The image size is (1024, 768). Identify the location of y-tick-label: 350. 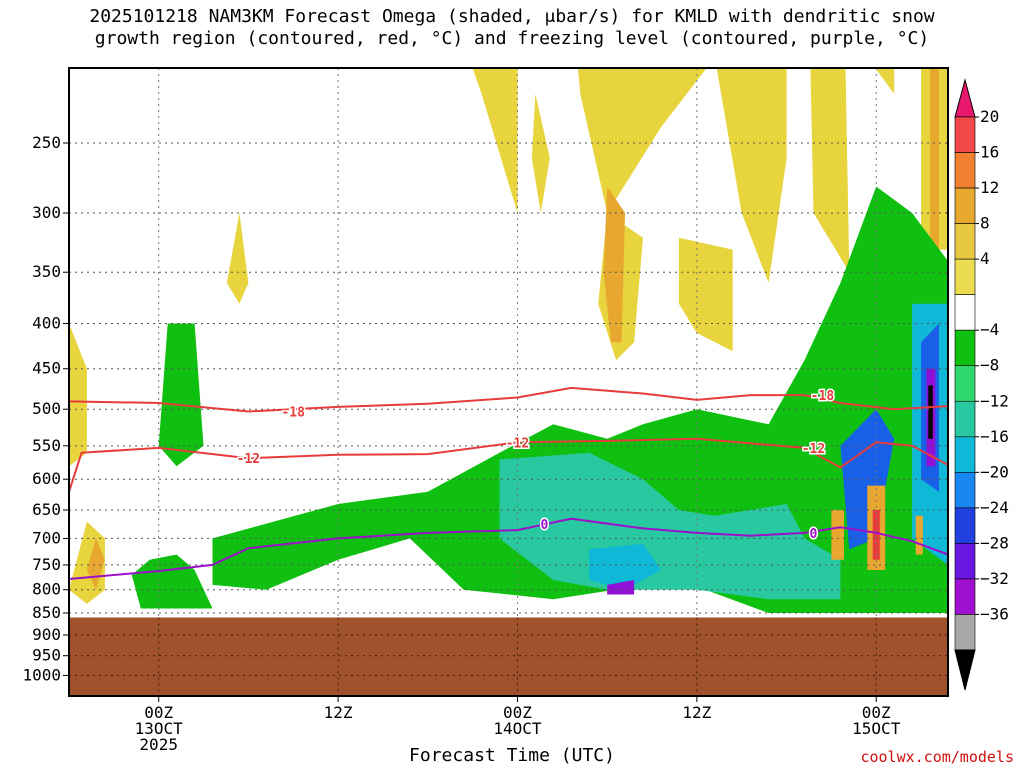
(46, 271).